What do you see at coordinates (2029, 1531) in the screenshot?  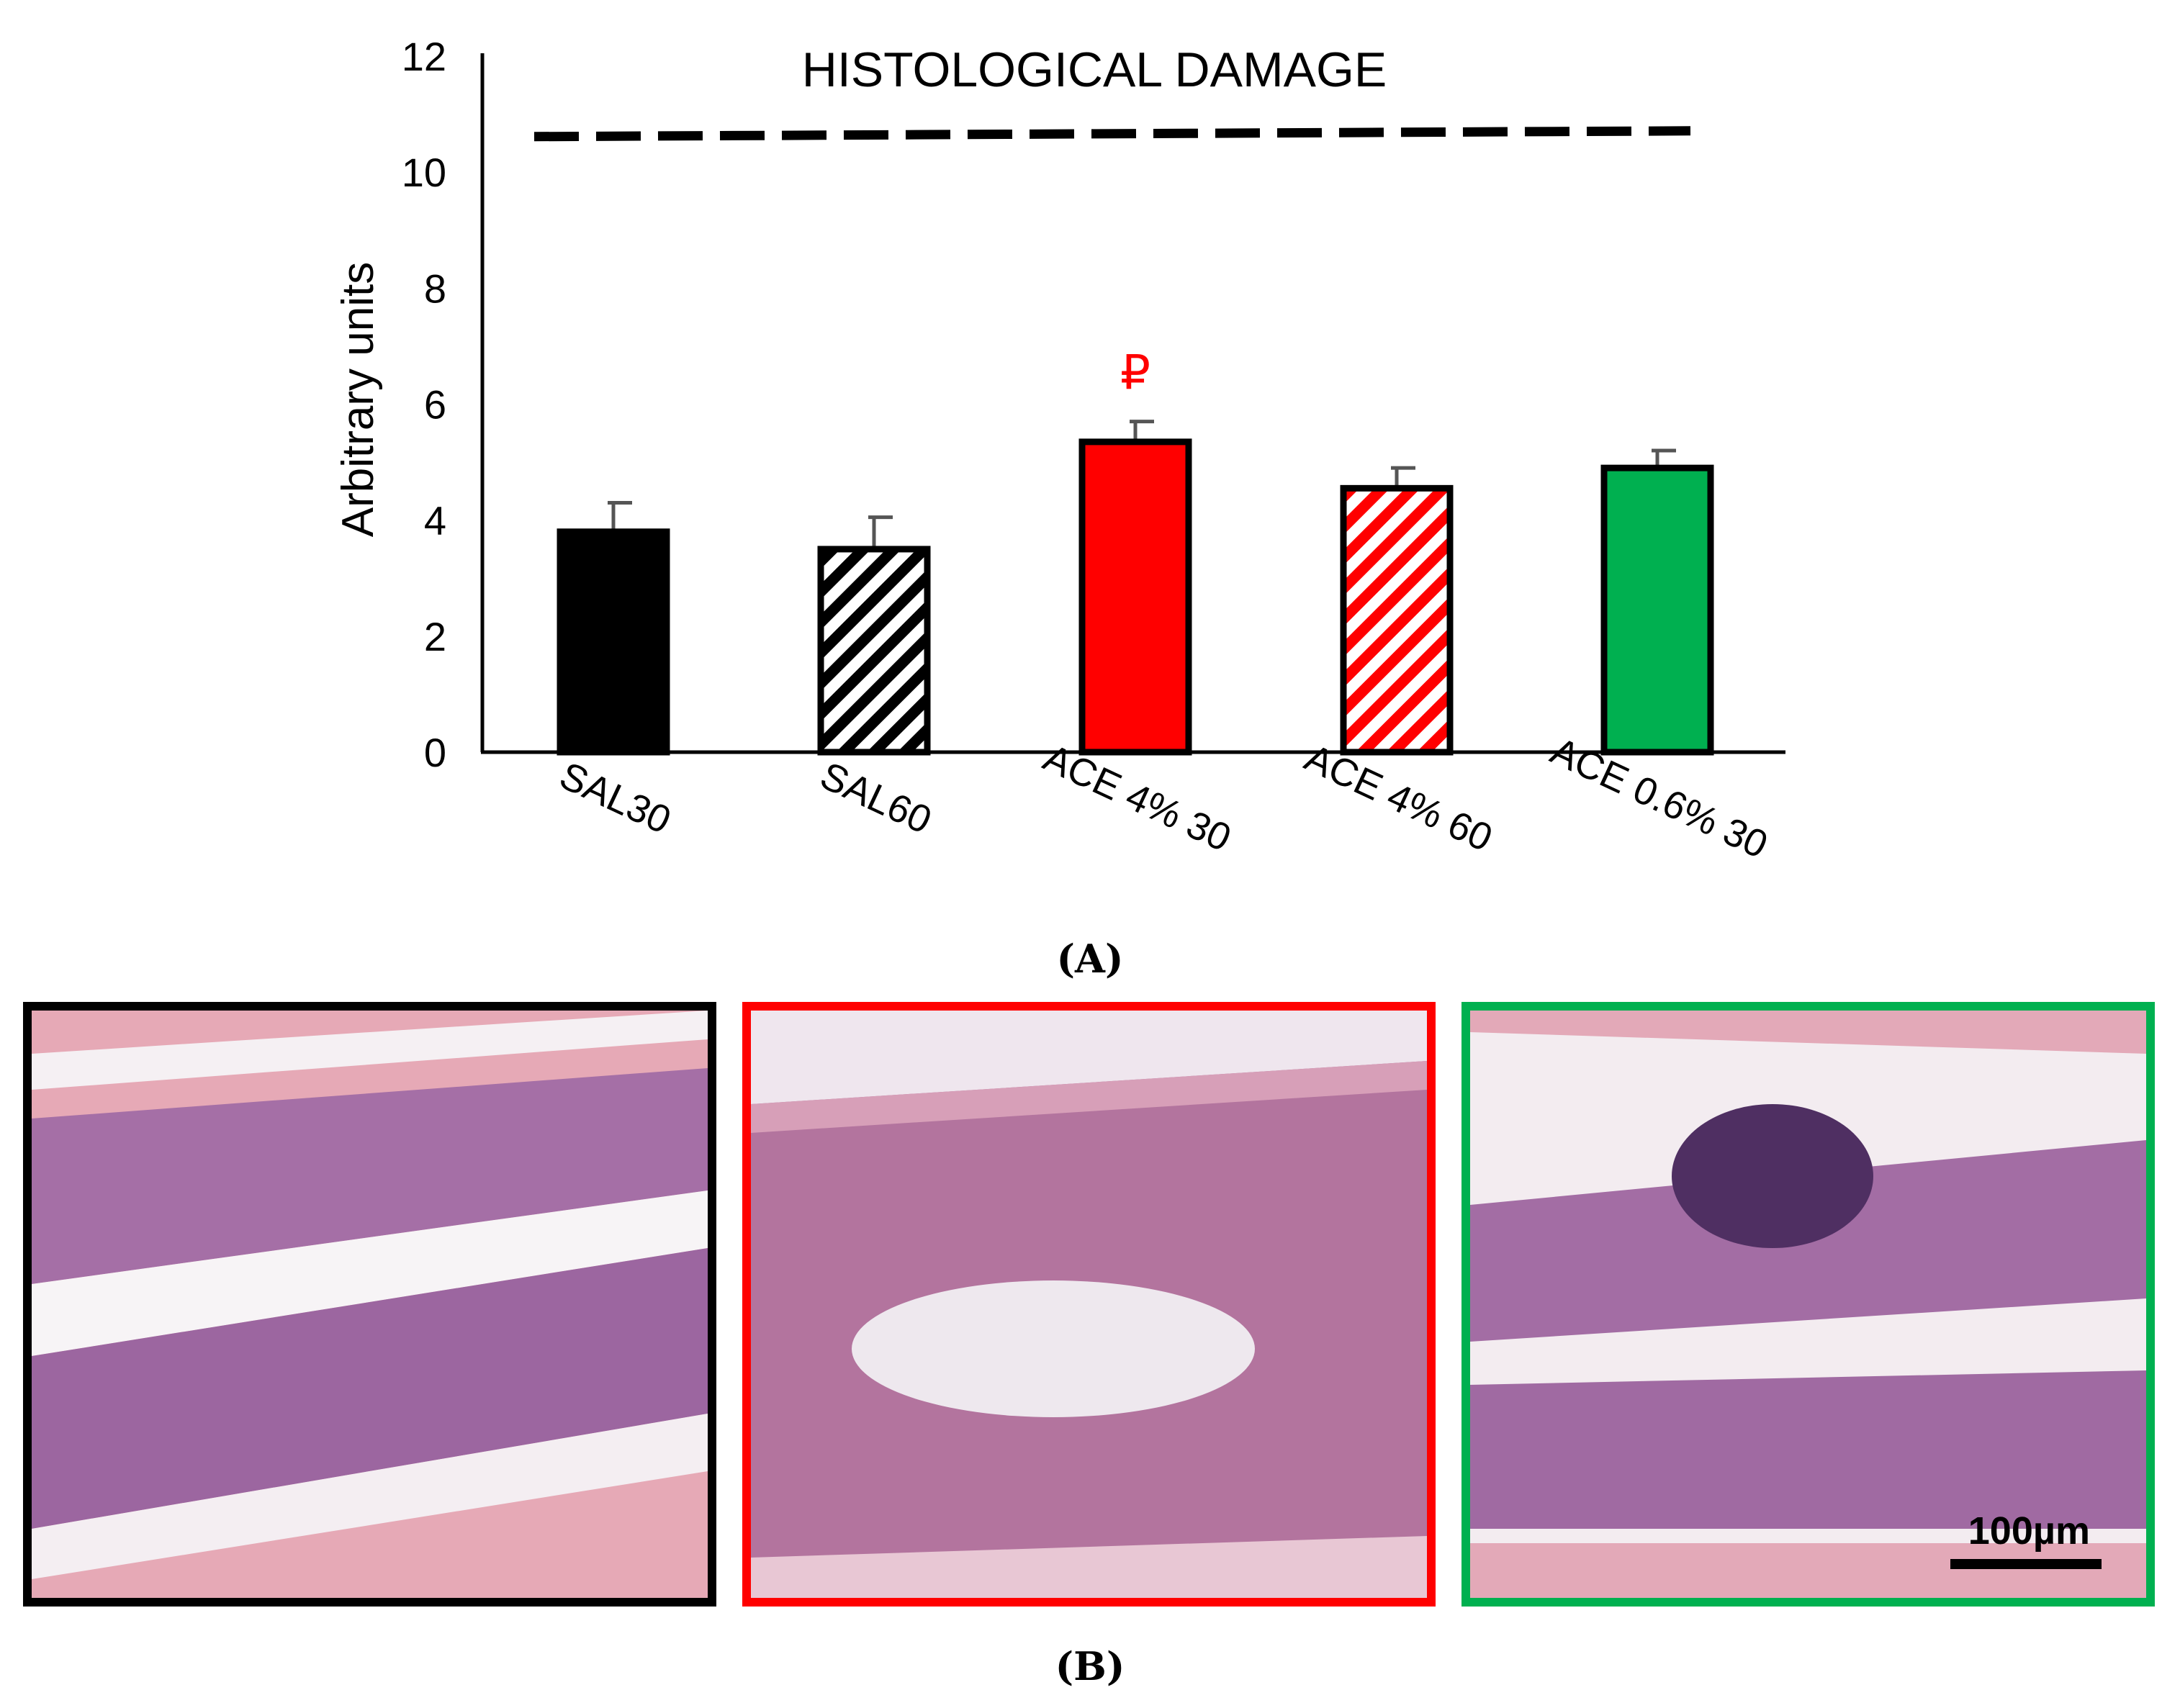 I see `scale-bar-label: 100µm` at bounding box center [2029, 1531].